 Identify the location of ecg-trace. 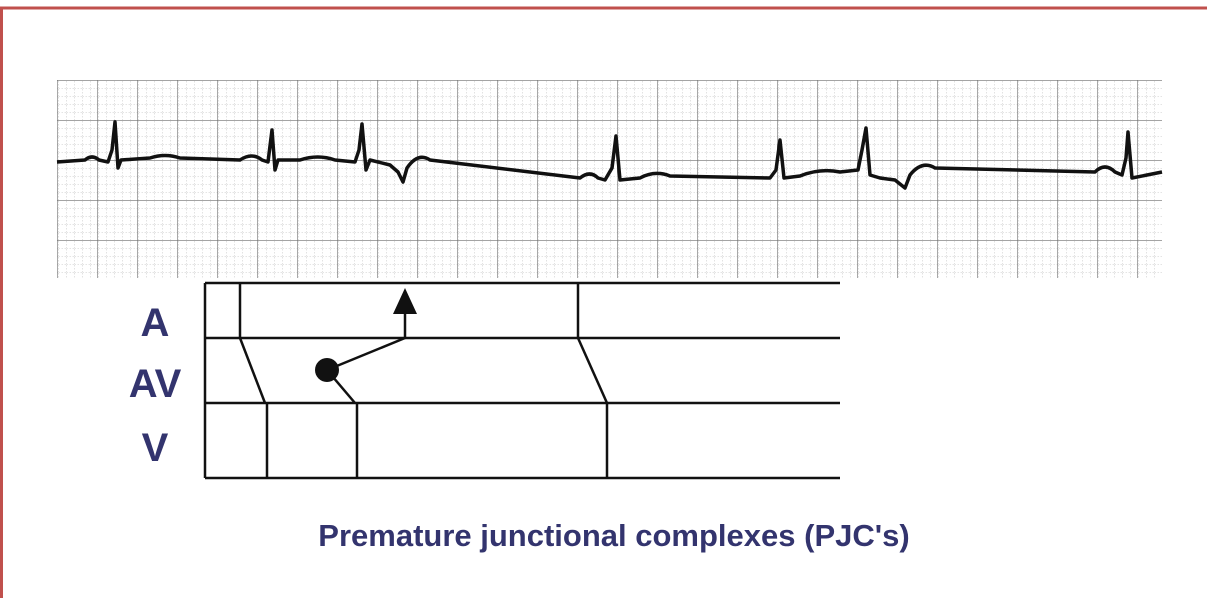
(609, 155).